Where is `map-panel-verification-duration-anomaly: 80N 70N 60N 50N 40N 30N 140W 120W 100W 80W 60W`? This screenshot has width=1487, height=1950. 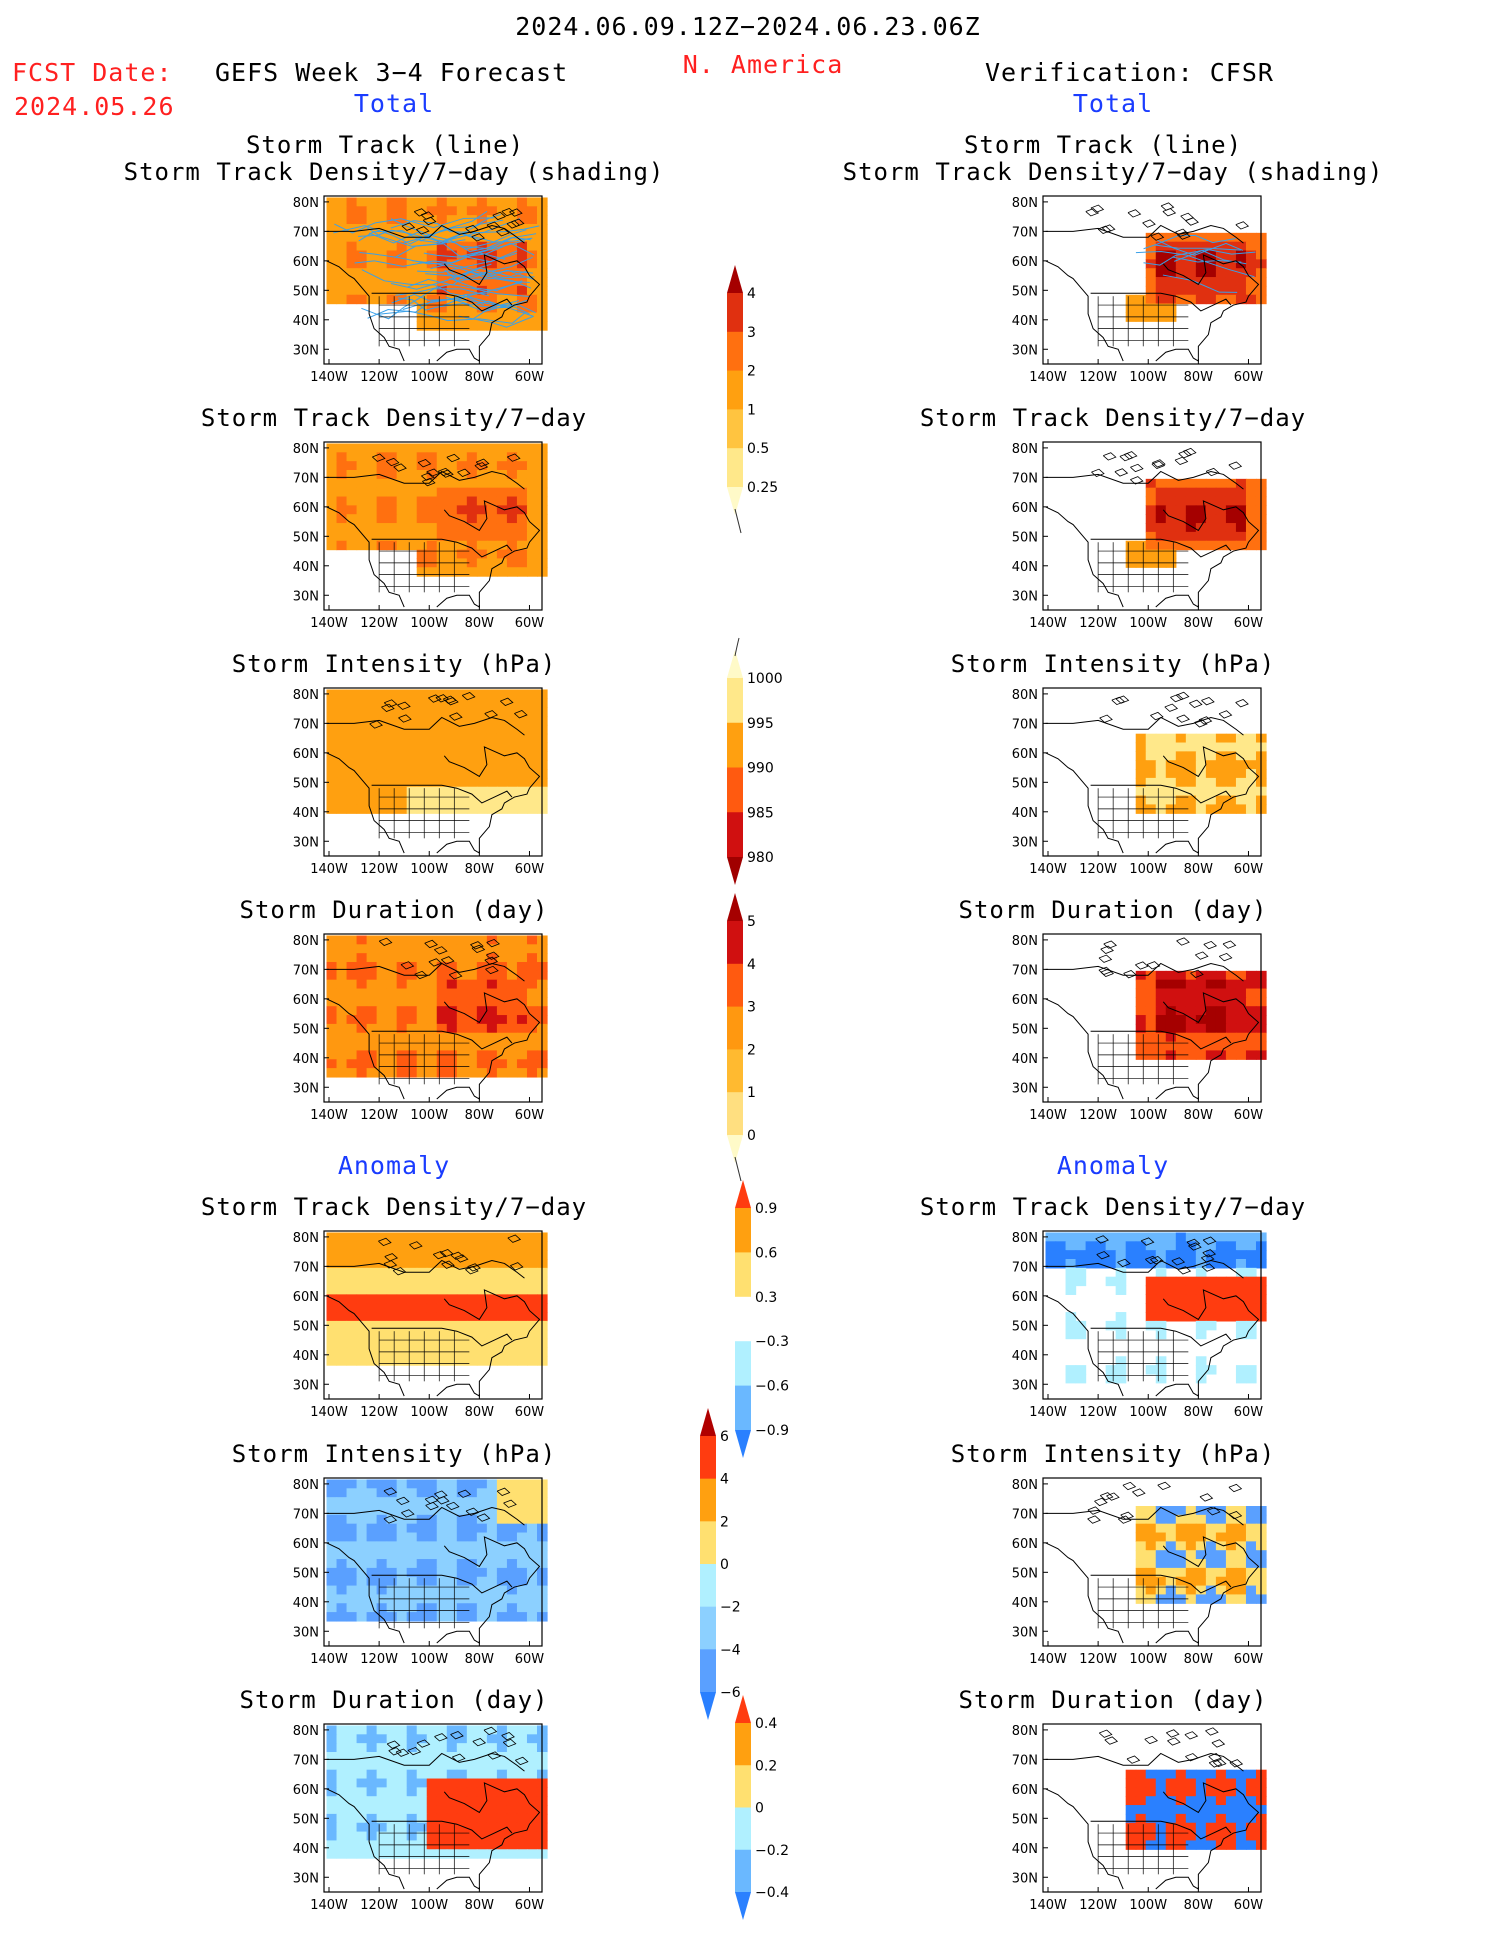 map-panel-verification-duration-anomaly: 80N 70N 60N 50N 40N 30N 140W 120W 100W 80W 60W is located at coordinates (1135, 1819).